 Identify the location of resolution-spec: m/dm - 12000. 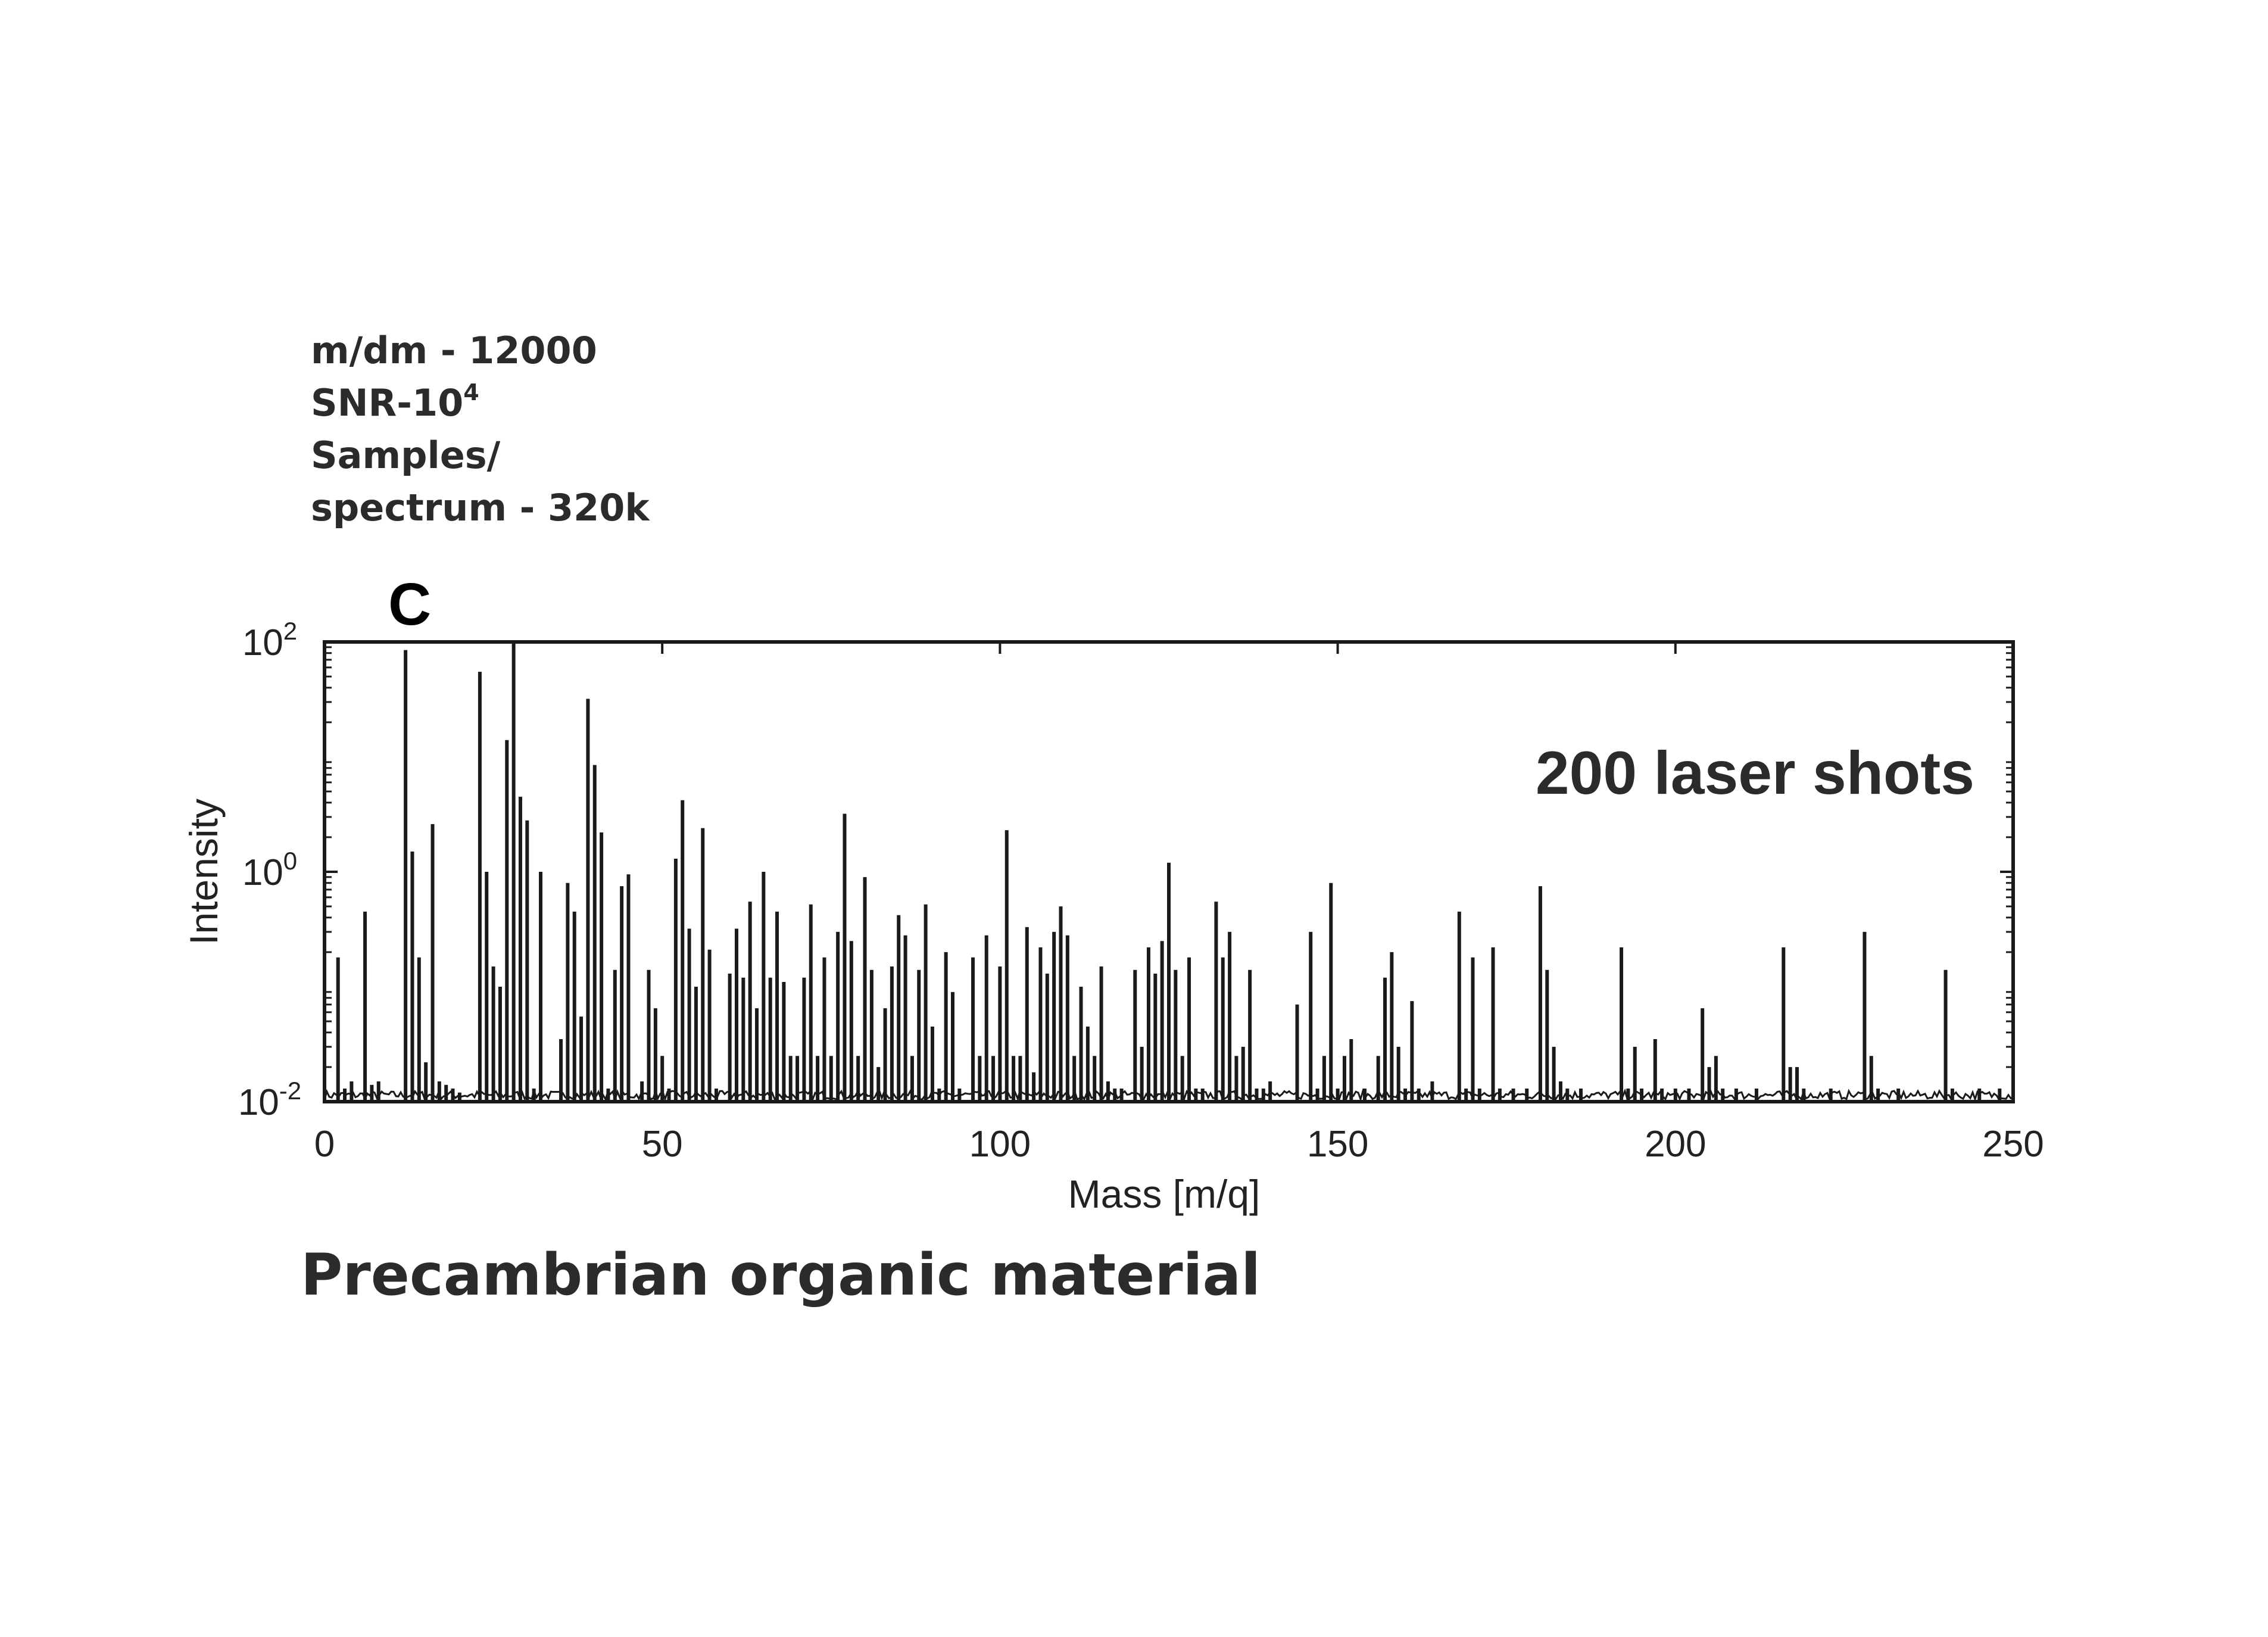
(454, 350).